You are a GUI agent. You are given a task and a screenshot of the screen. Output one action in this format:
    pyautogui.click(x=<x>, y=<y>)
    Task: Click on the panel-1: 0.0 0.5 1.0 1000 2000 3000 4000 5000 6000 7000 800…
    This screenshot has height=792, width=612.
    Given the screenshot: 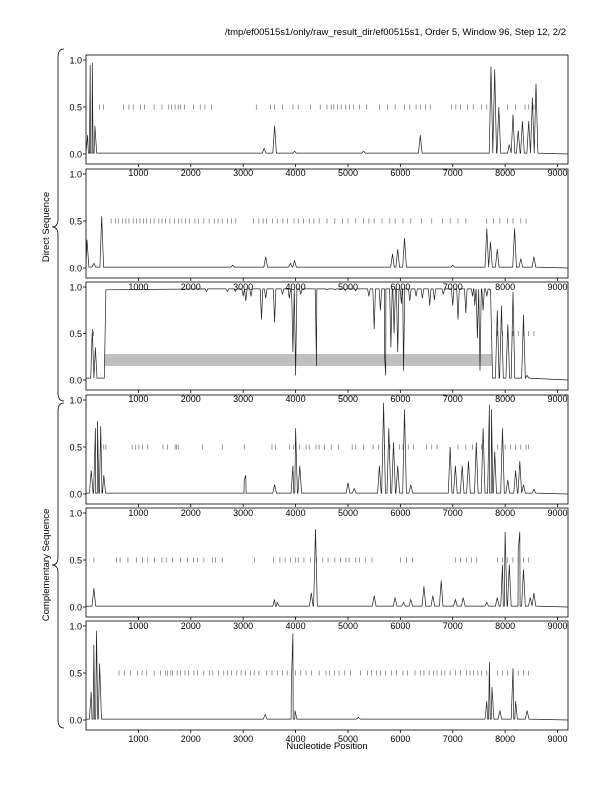 What is the action you would take?
    pyautogui.click(x=319, y=116)
    